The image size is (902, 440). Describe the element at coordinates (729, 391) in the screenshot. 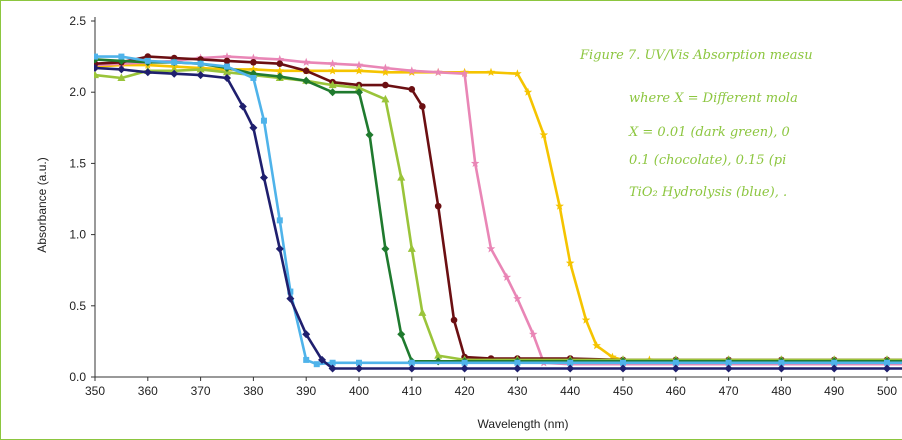

I see `x-tick-label: 470` at that location.